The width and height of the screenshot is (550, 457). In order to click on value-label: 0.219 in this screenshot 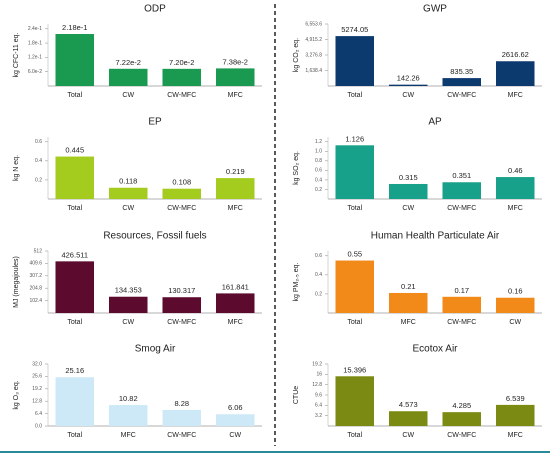, I will do `click(235, 171)`.